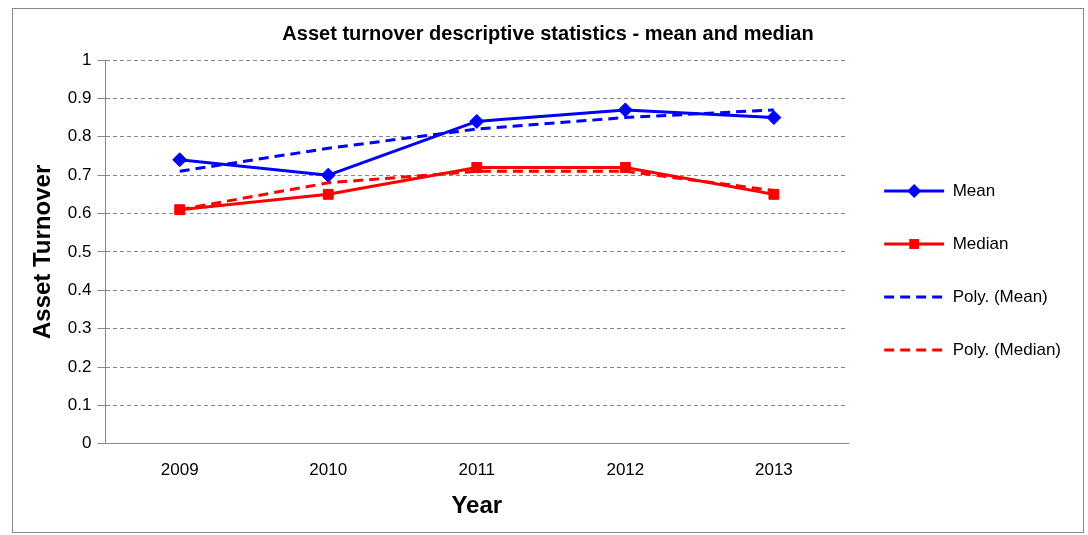  I want to click on x-axis-title: Year, so click(477, 505).